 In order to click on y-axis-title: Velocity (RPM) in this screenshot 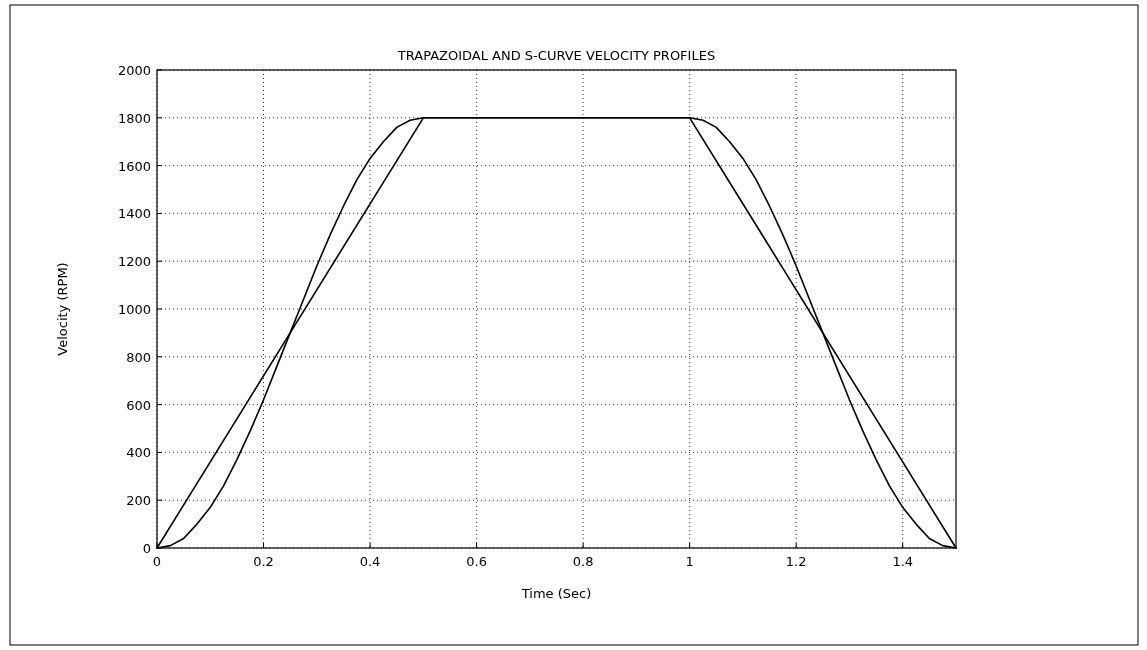, I will do `click(62, 309)`.